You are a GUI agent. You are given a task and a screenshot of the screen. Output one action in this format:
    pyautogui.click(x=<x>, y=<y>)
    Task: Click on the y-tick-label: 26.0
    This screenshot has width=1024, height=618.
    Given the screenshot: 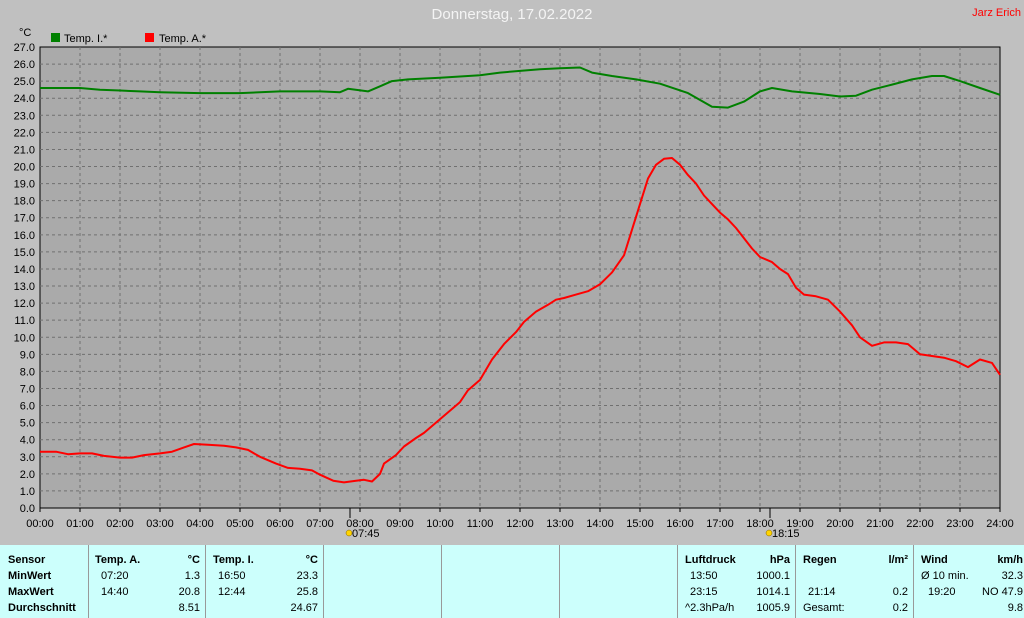 What is the action you would take?
    pyautogui.click(x=24, y=65)
    